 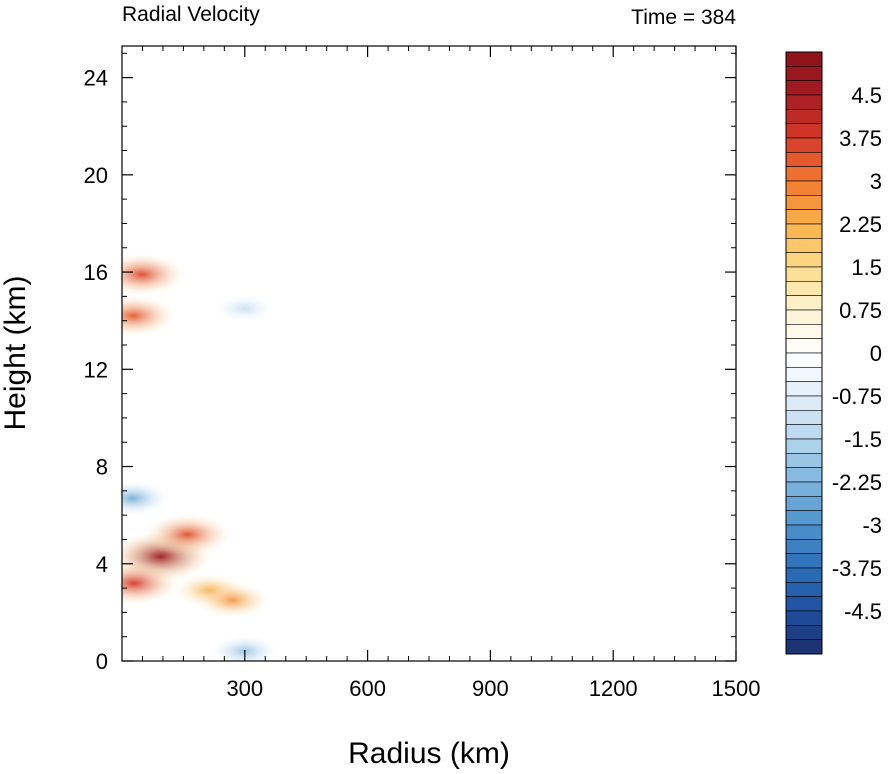 What do you see at coordinates (102, 564) in the screenshot?
I see `y-tick-label: 4` at bounding box center [102, 564].